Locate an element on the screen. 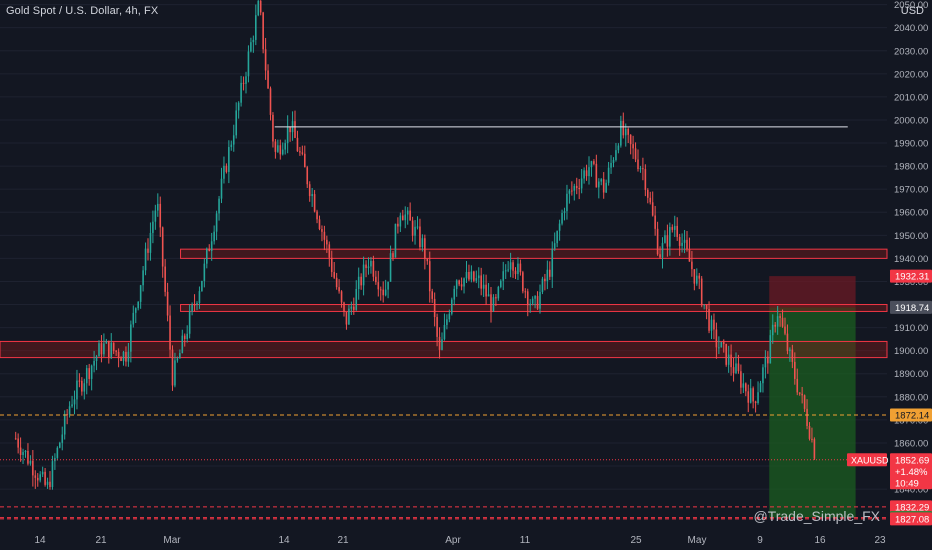  x-tick-label: 16 is located at coordinates (820, 540).